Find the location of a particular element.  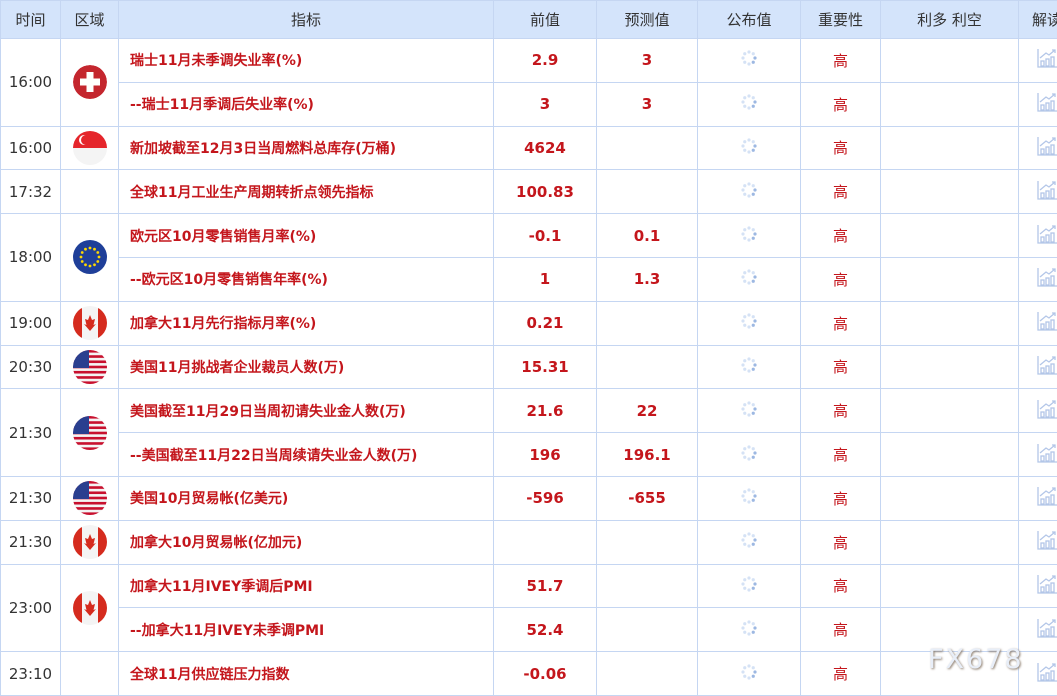

indicator-link: 加拿大11月IVEY季调后PMI is located at coordinates (306, 586).